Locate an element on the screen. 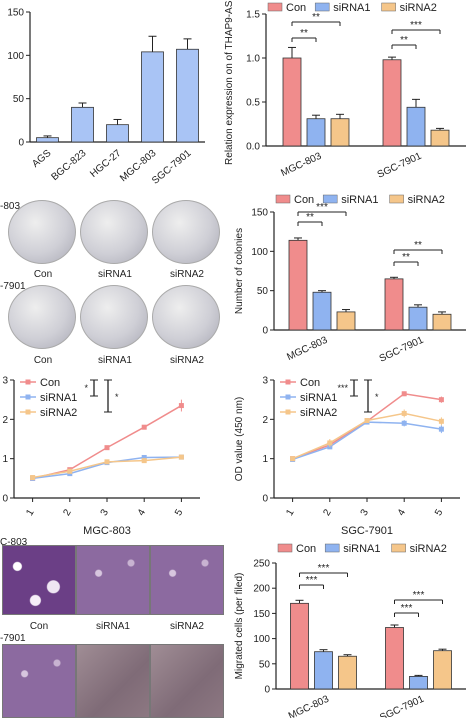  transwell-images: C-803 Con siRNA1 siRNA2 -7901 is located at coordinates (114, 627).